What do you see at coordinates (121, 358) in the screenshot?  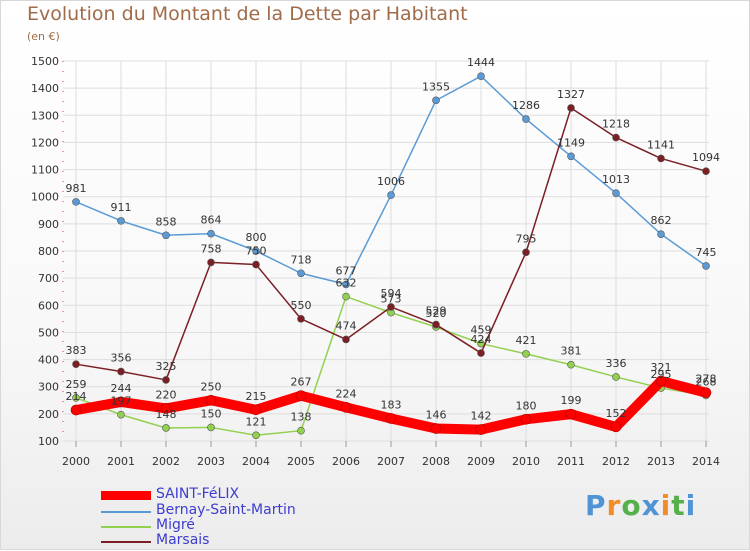 I see `data-label: 356` at bounding box center [121, 358].